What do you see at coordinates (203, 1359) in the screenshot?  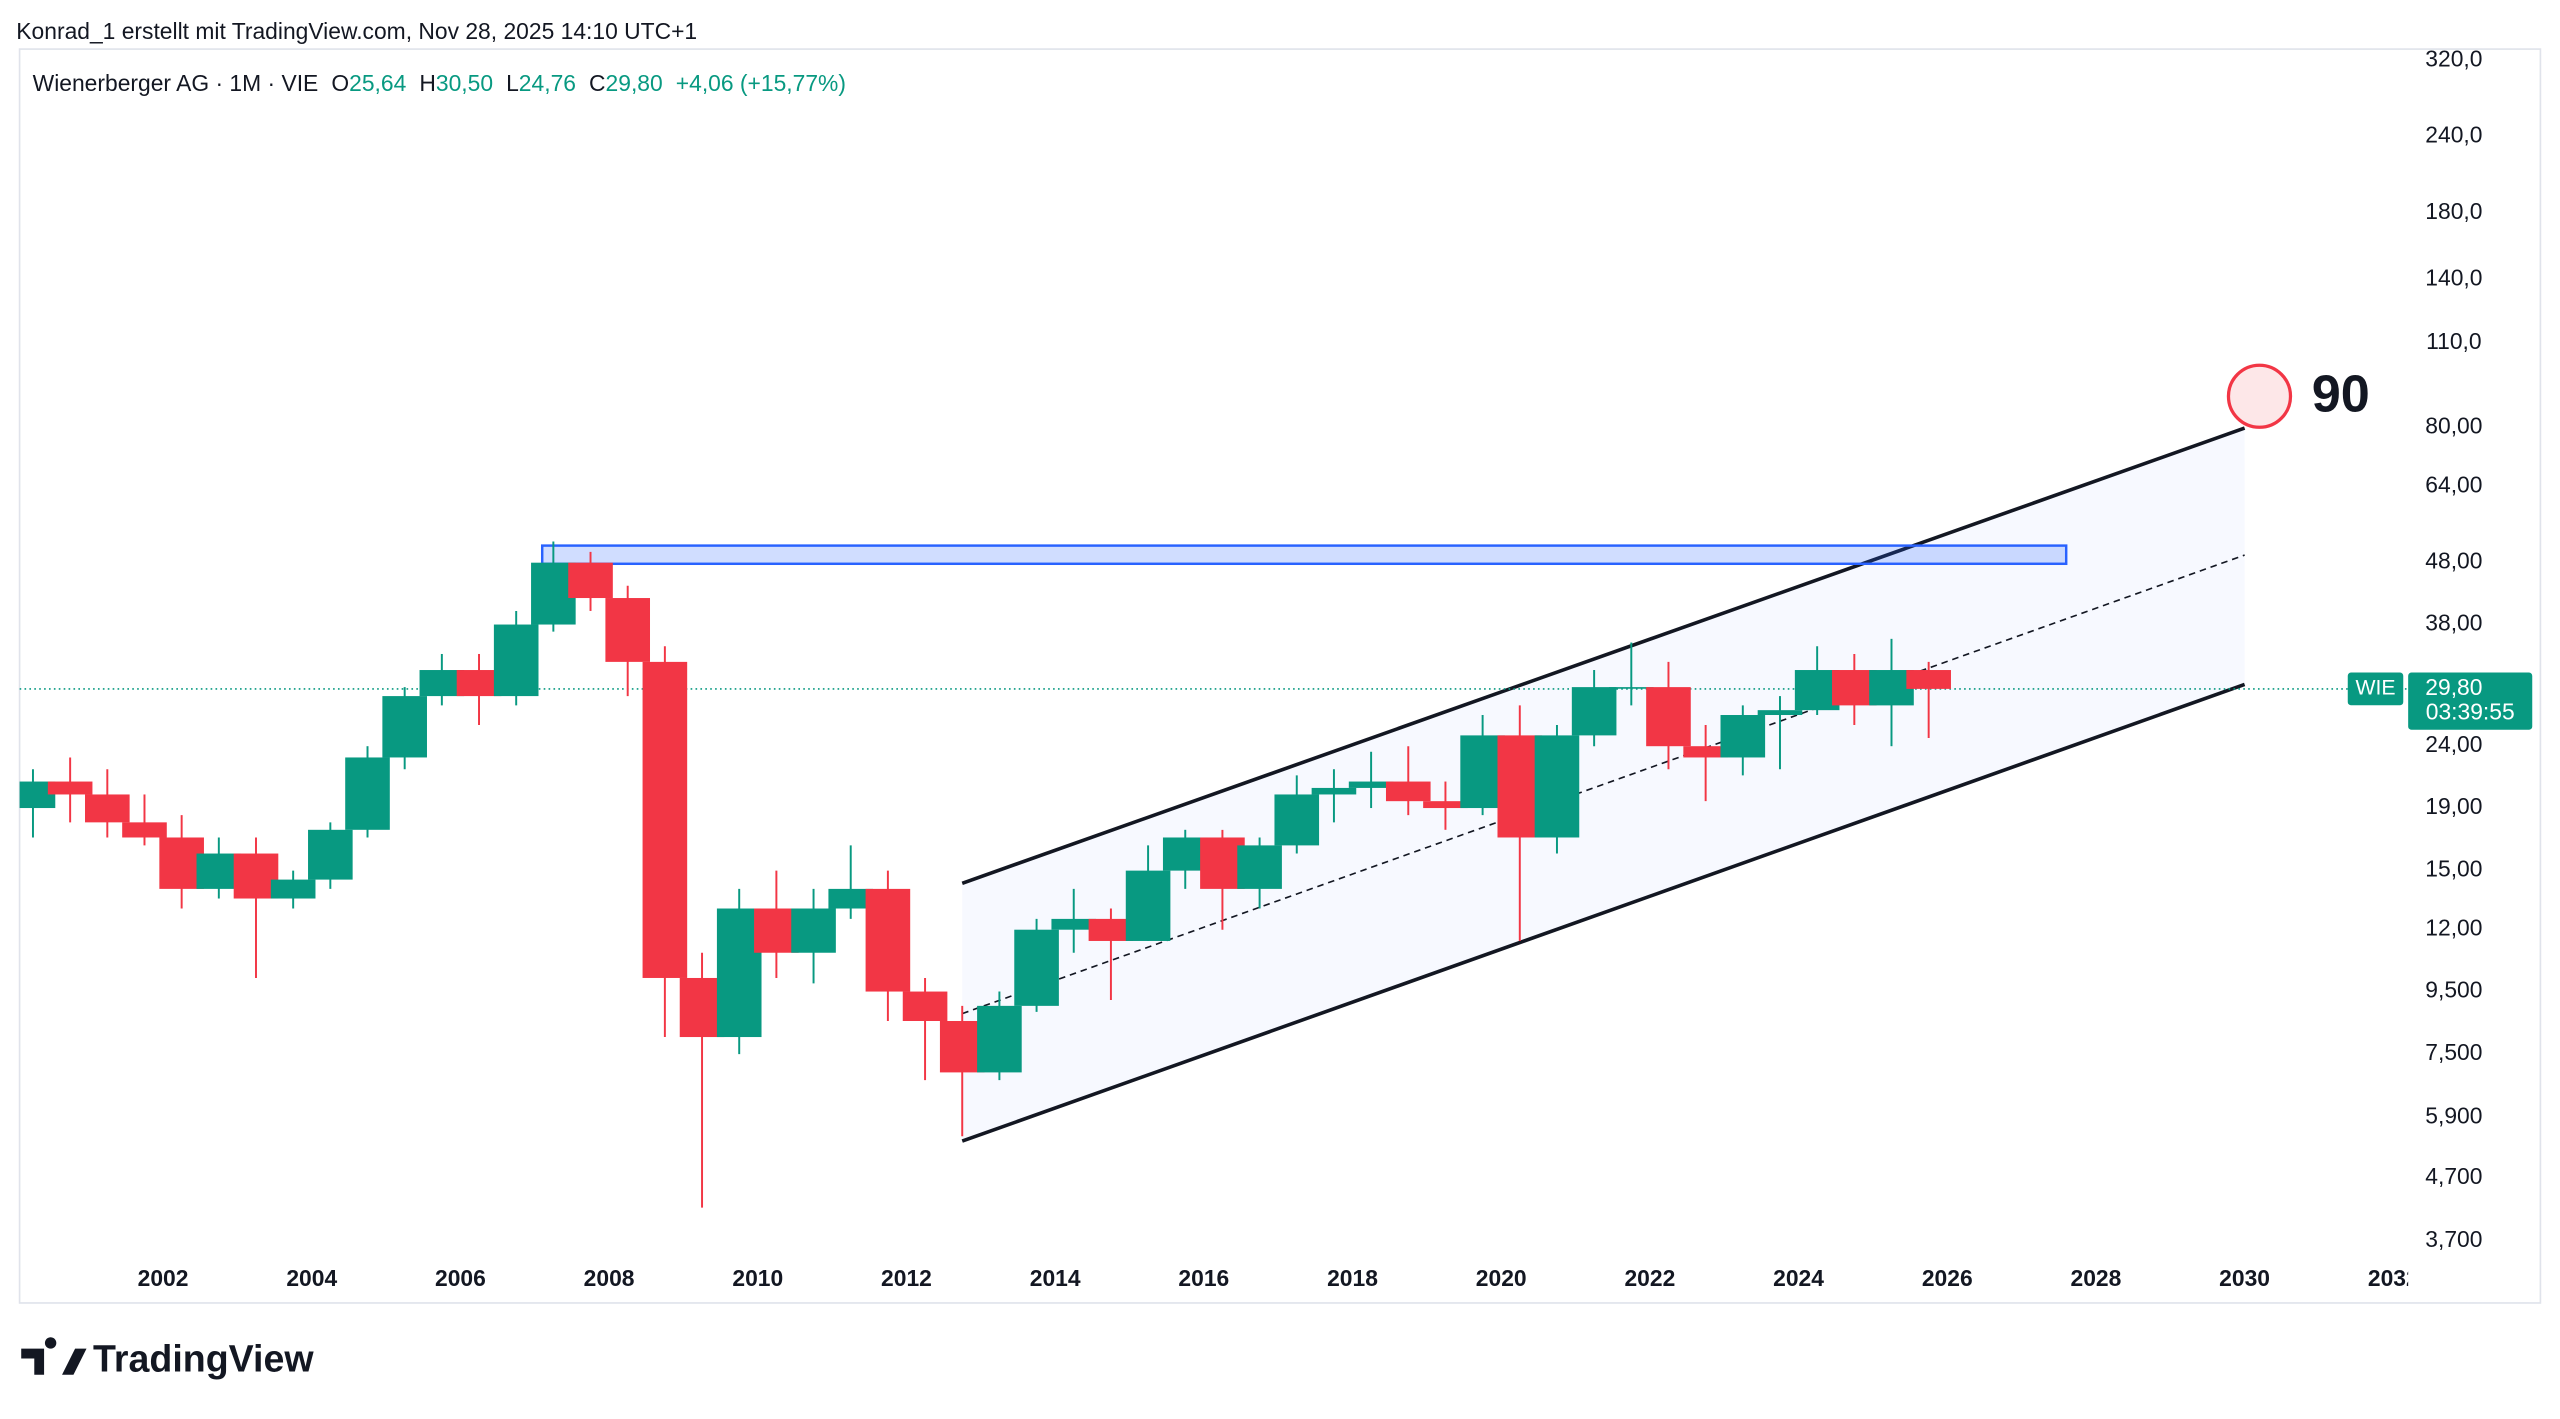 I see `brand-name: TradingView` at bounding box center [203, 1359].